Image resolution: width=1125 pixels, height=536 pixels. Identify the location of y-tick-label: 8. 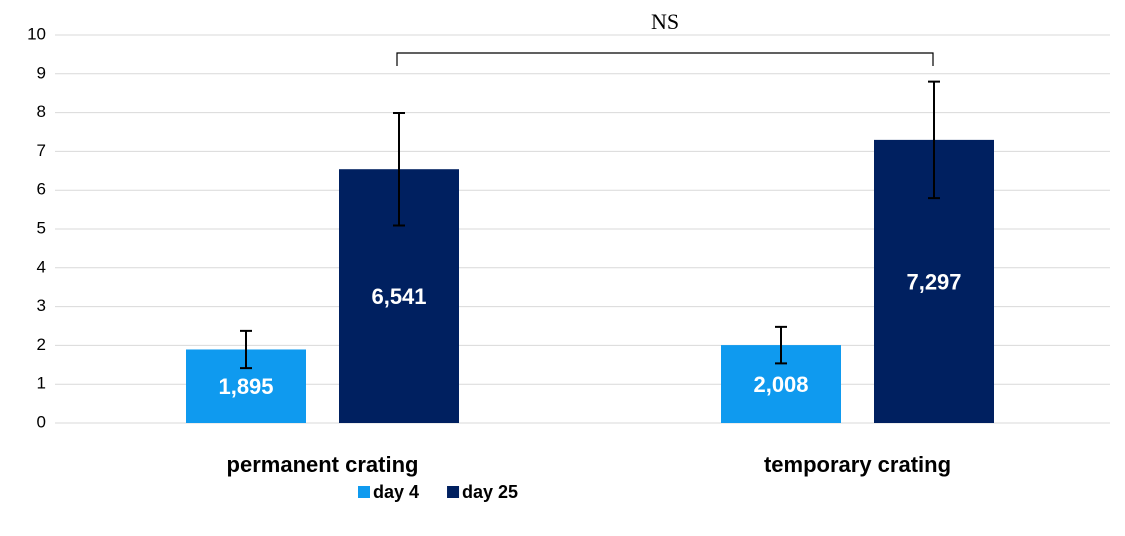
(41, 111).